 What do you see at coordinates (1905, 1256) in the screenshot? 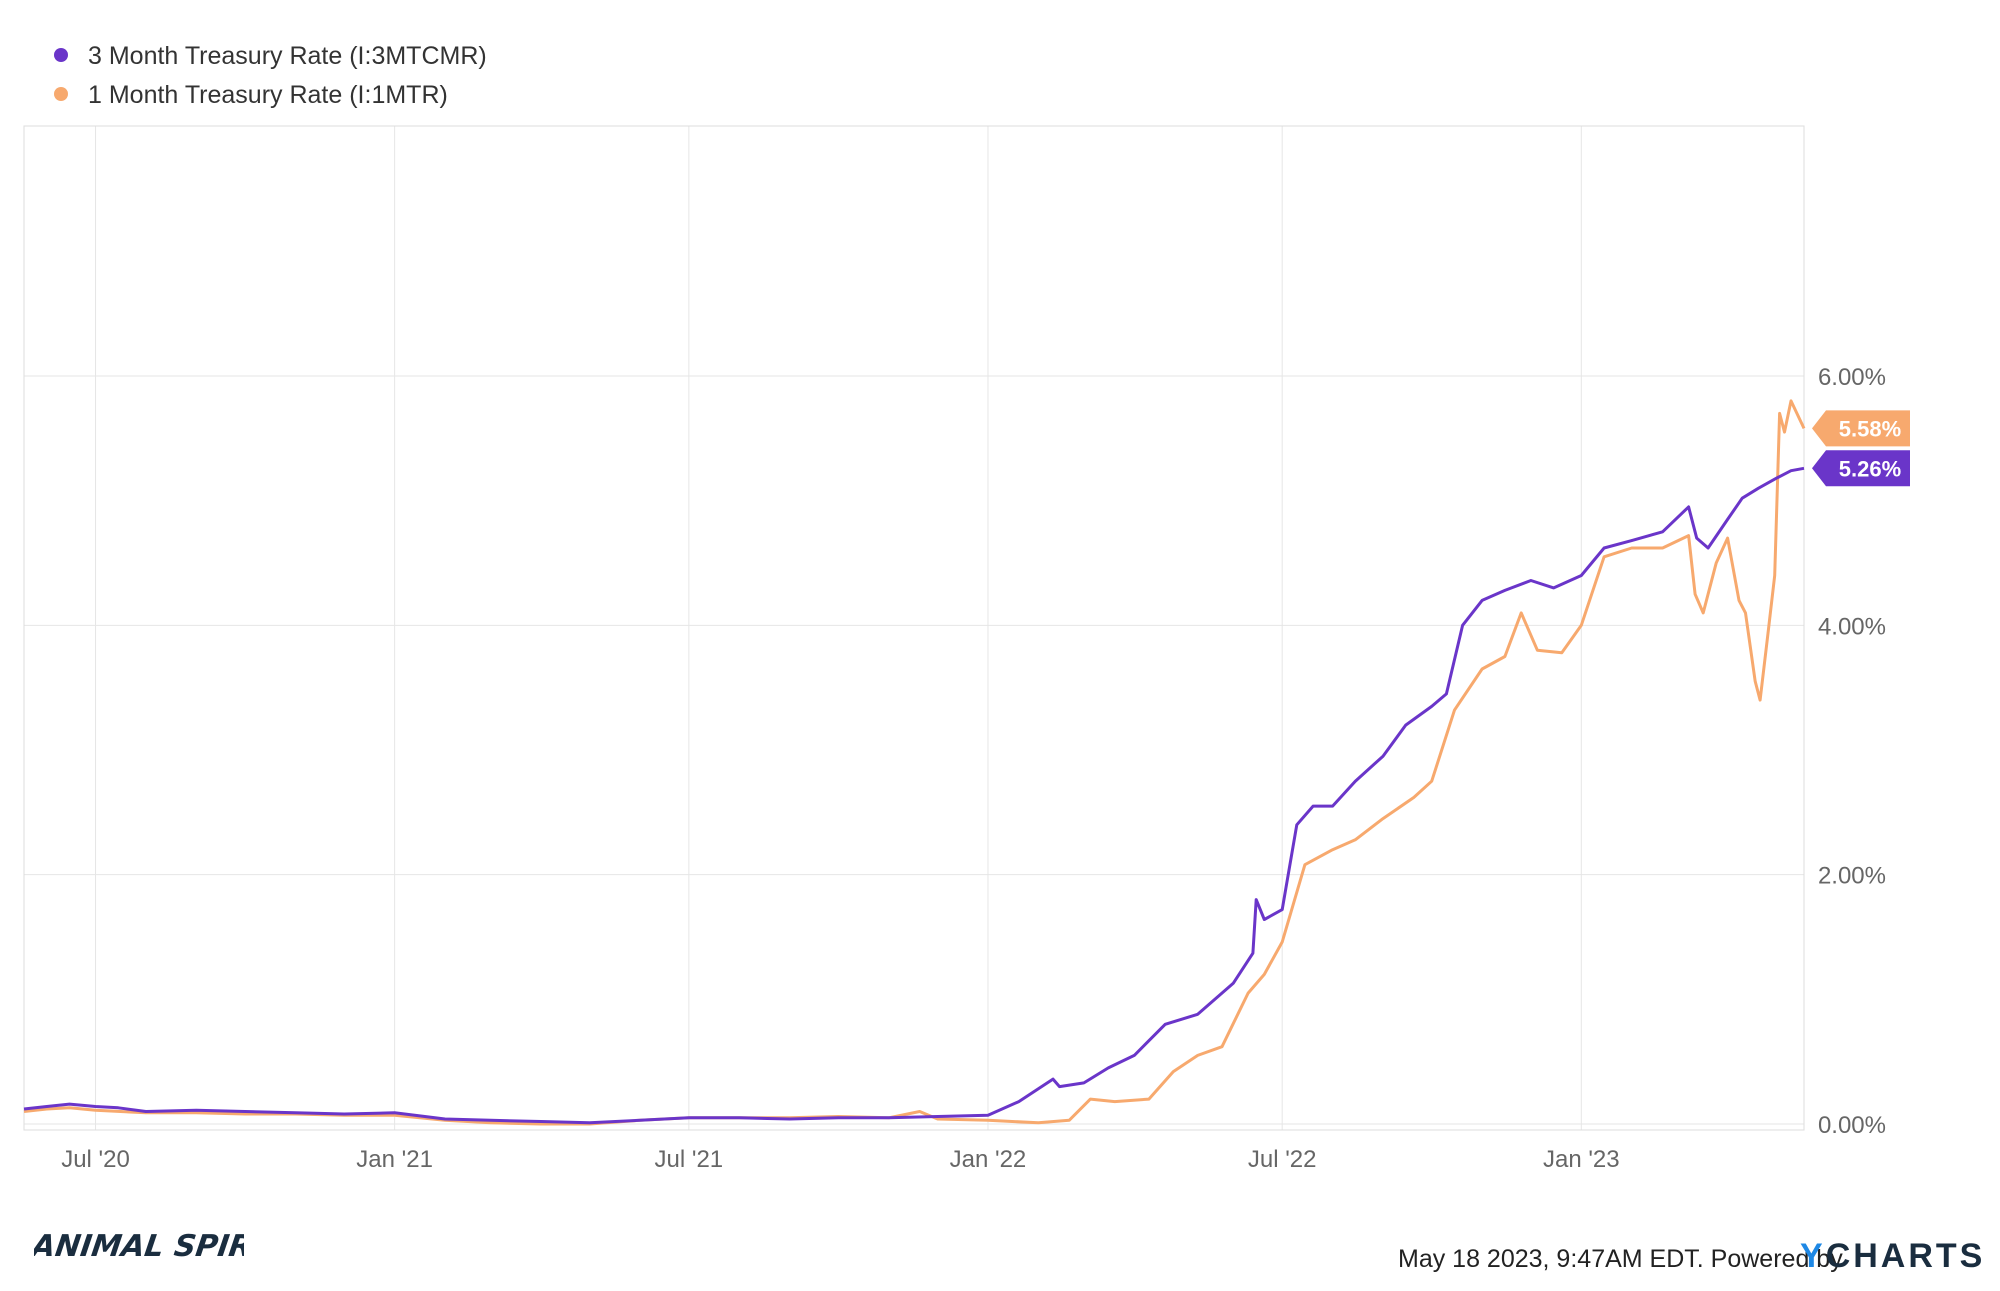
I see `ycharts-logo-text: CHARTS` at bounding box center [1905, 1256].